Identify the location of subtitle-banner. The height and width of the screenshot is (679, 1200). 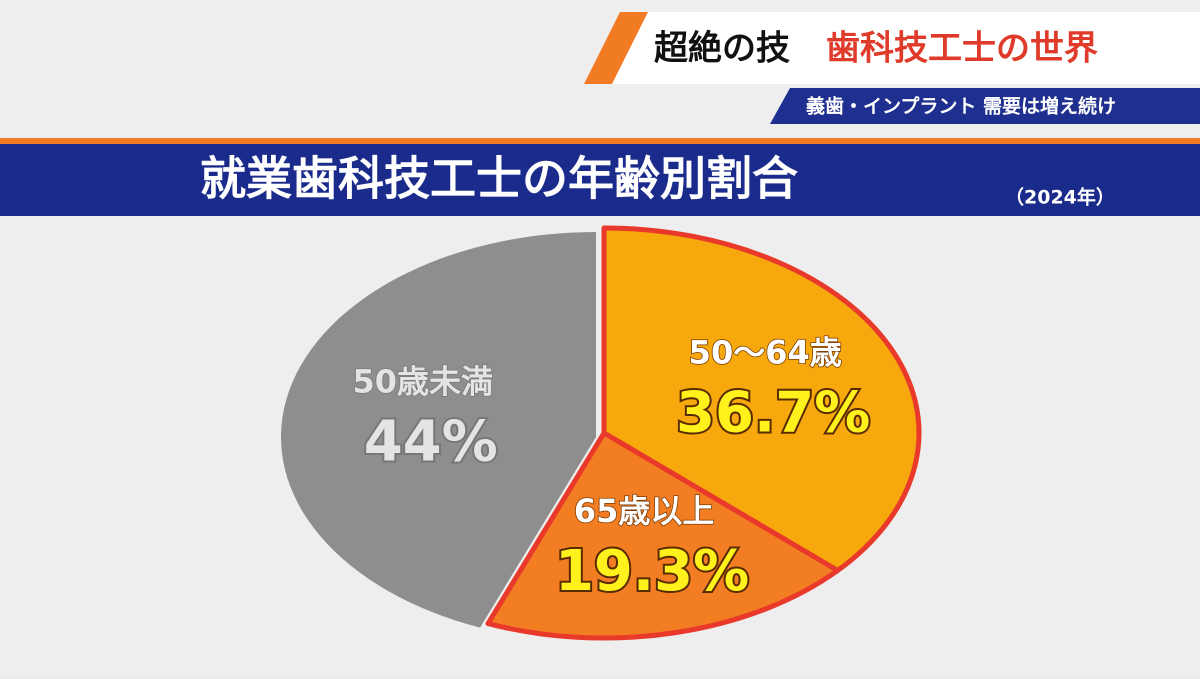
(985, 106).